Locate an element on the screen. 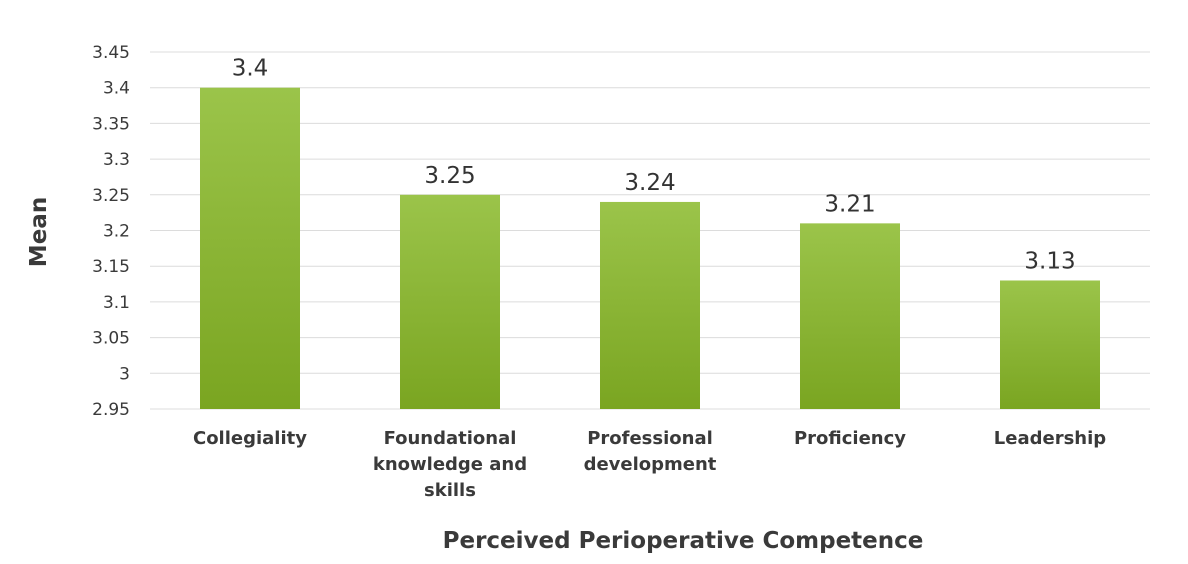 The height and width of the screenshot is (564, 1188). x-category-label: Proficiency is located at coordinates (850, 438).